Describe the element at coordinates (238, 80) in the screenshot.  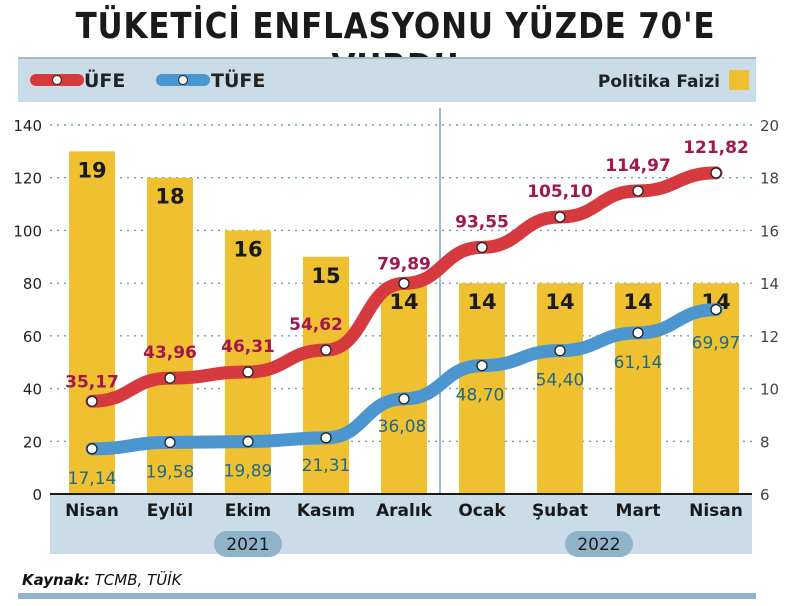
I see `legend-tufe-label: TÜFE` at that location.